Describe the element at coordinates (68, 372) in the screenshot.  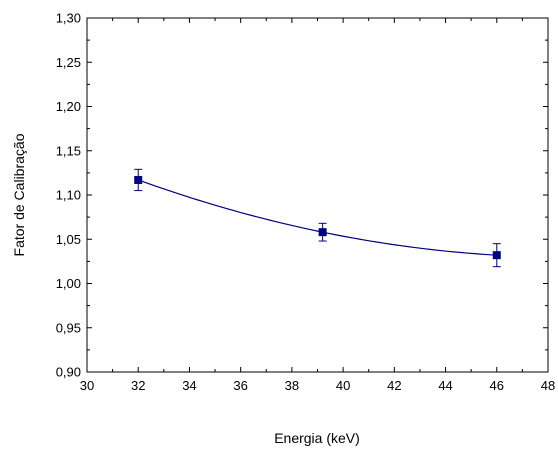
I see `y-tick-label: 0,90` at that location.